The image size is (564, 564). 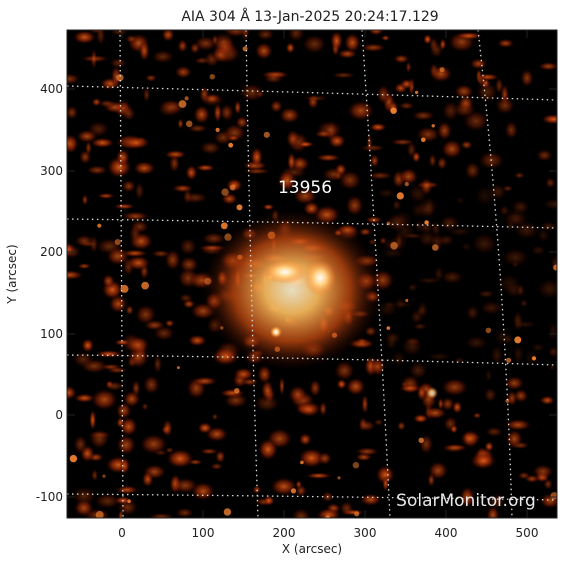 I want to click on x-tick-label: 200, so click(x=284, y=533).